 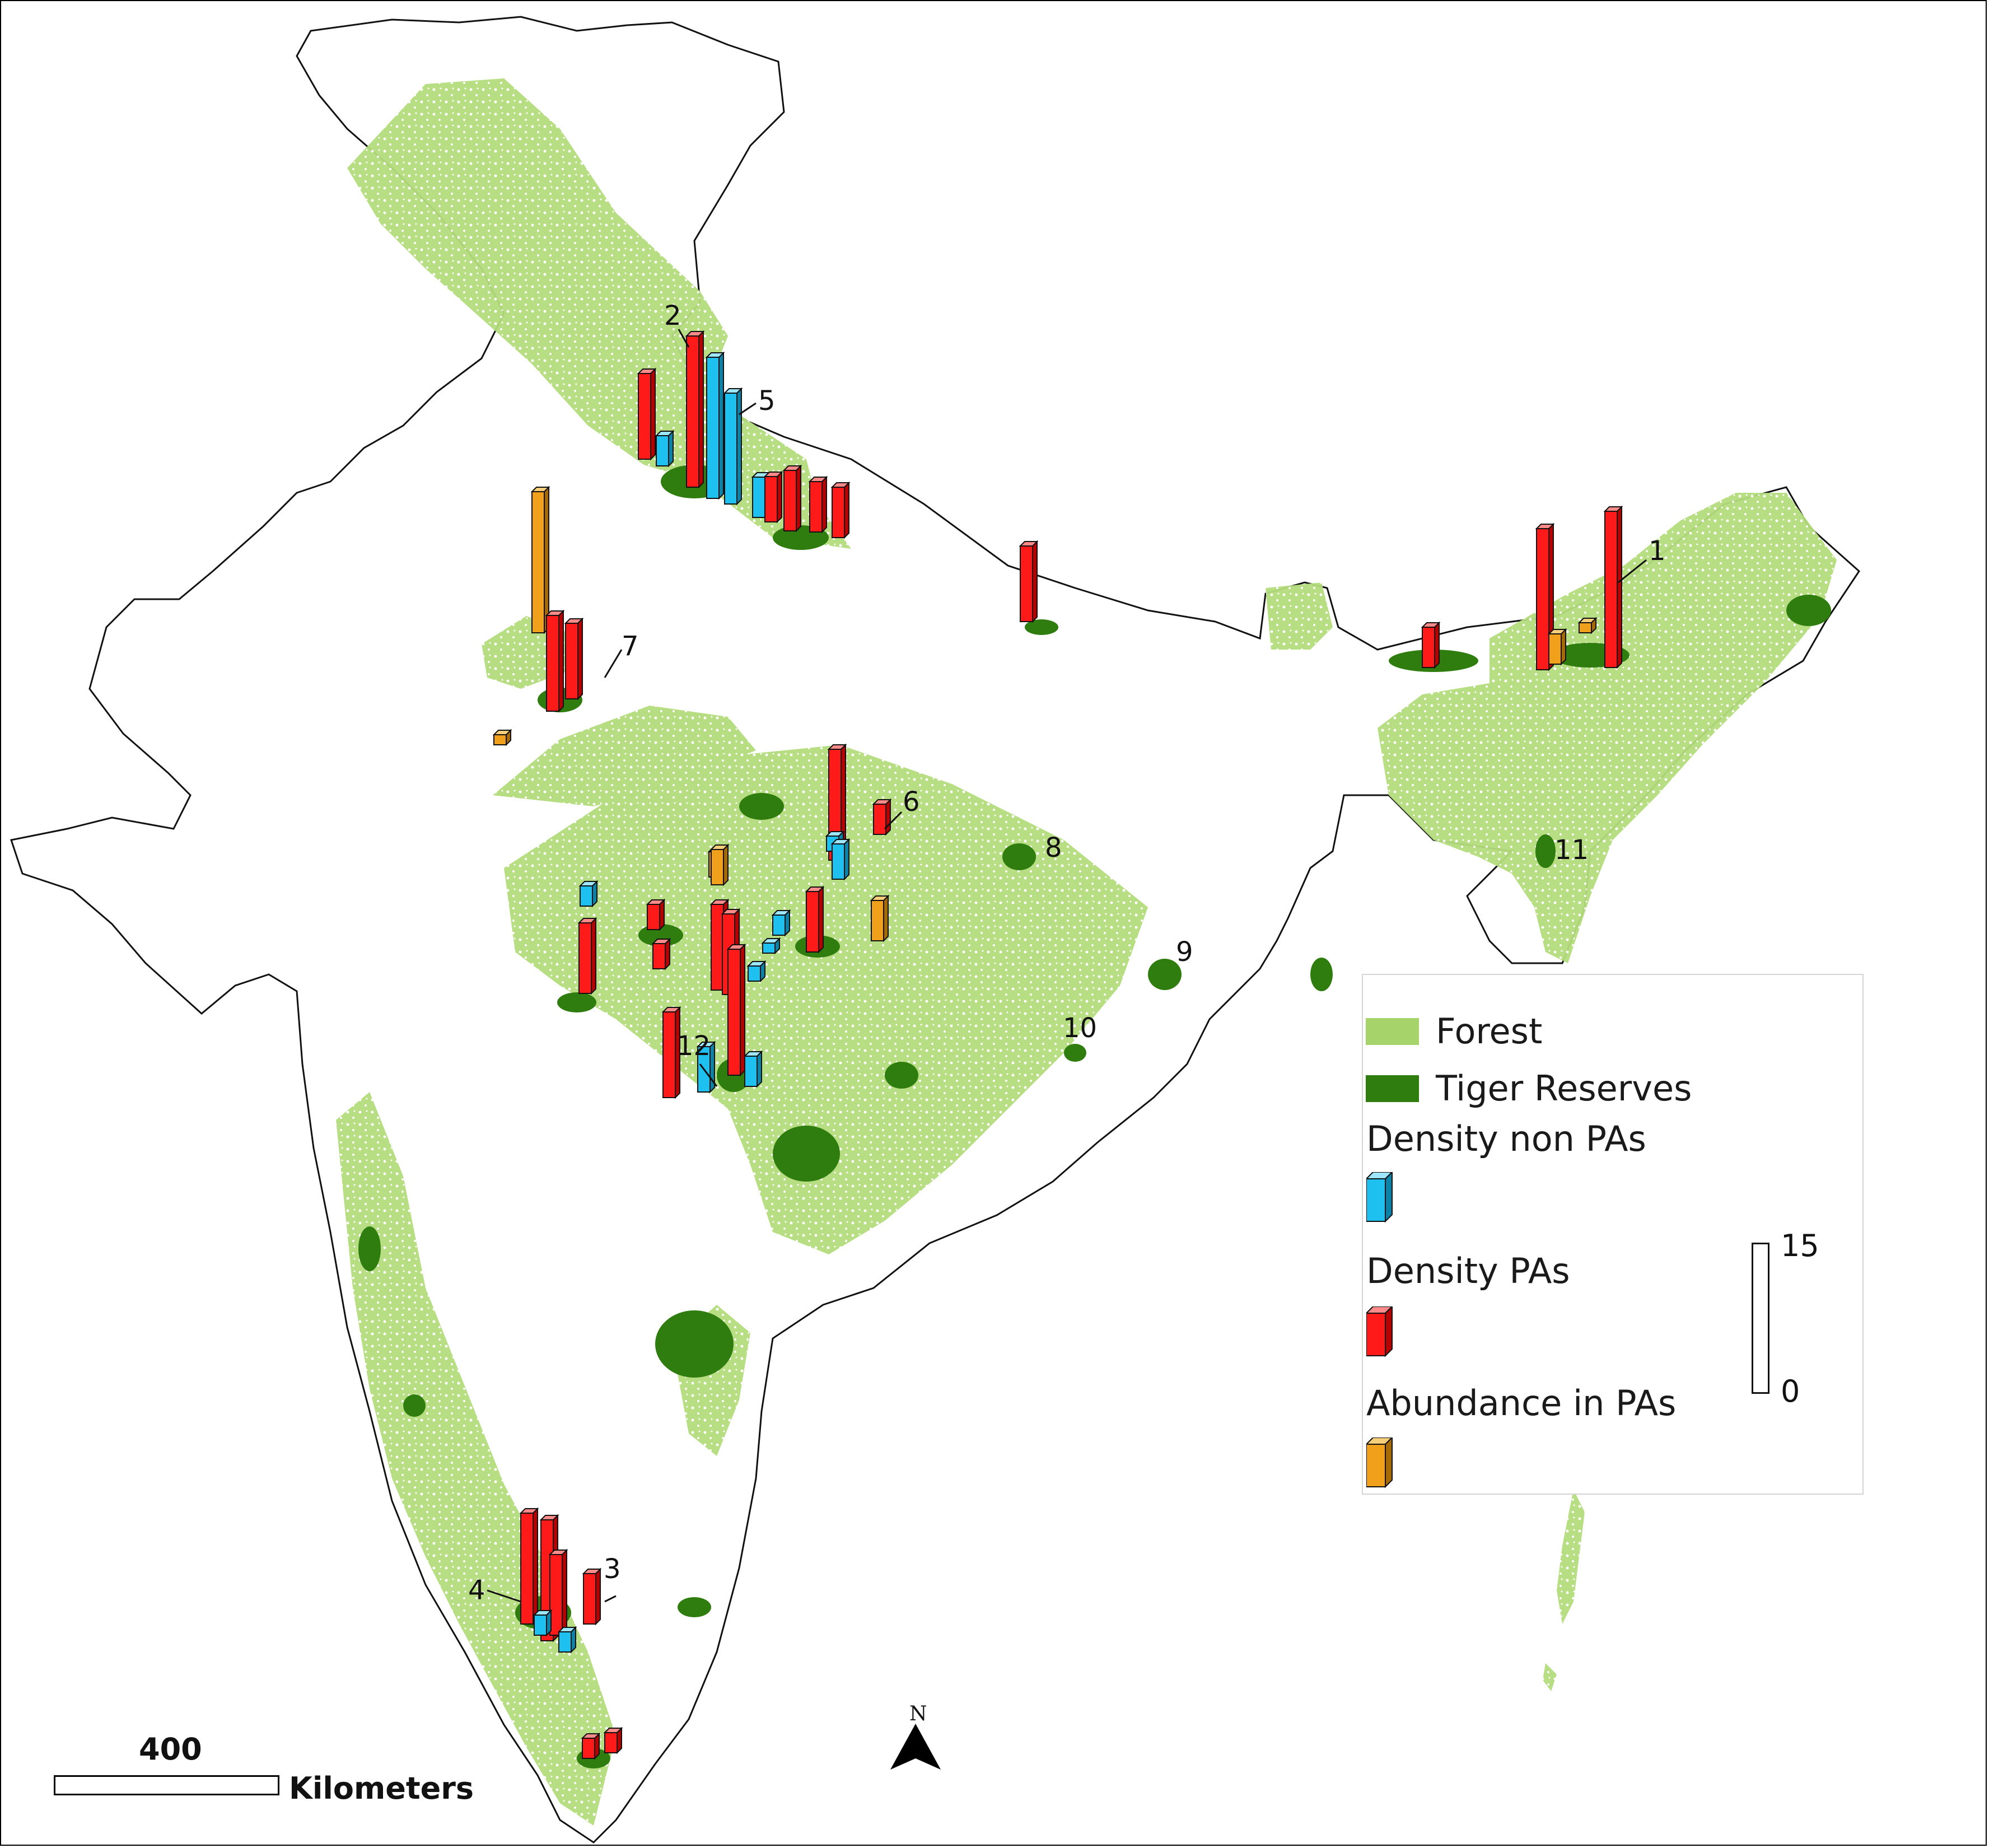 I want to click on site-label-4: 4, so click(x=476, y=1591).